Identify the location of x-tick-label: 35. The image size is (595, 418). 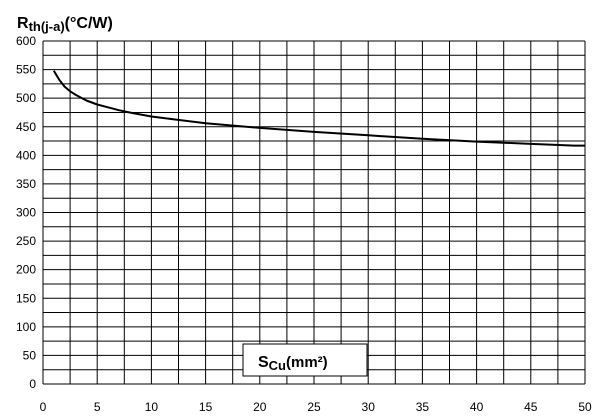
(423, 407).